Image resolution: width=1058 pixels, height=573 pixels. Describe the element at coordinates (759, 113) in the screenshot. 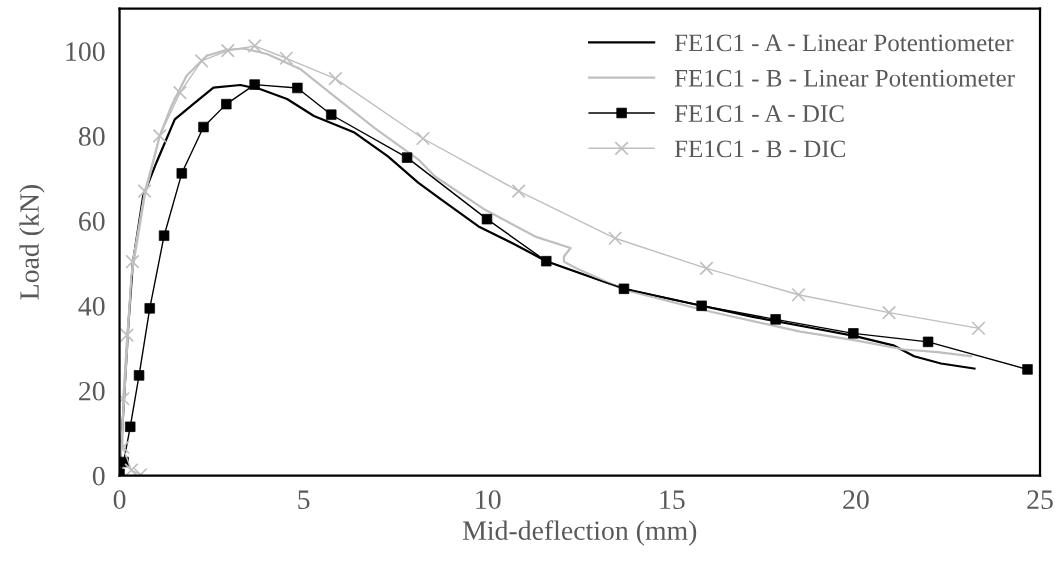

I see `legend-label: FE1C1 - A - DIC` at that location.